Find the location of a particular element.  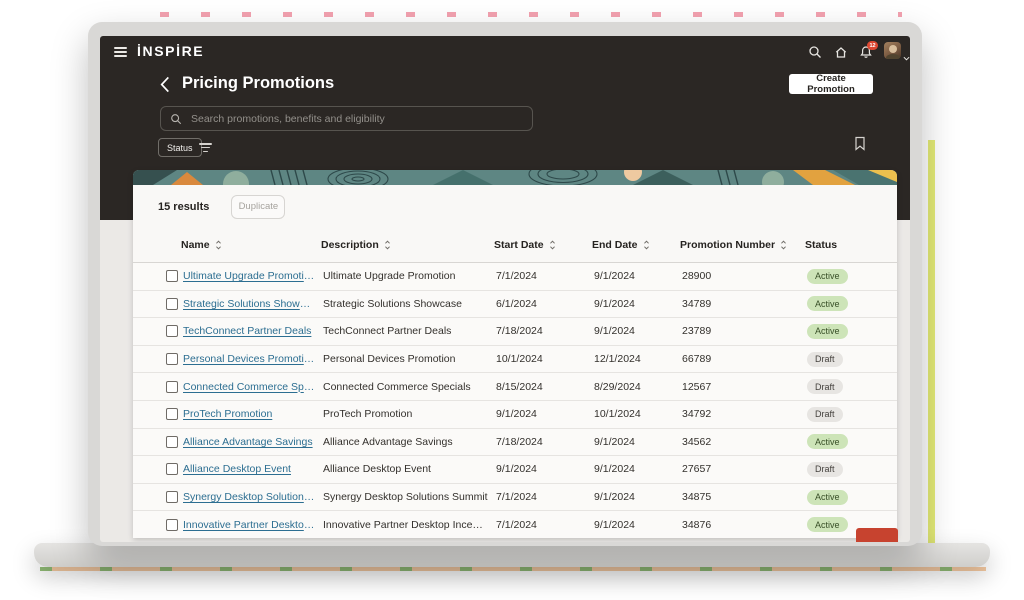

column-header: Start Date is located at coordinates (543, 245).